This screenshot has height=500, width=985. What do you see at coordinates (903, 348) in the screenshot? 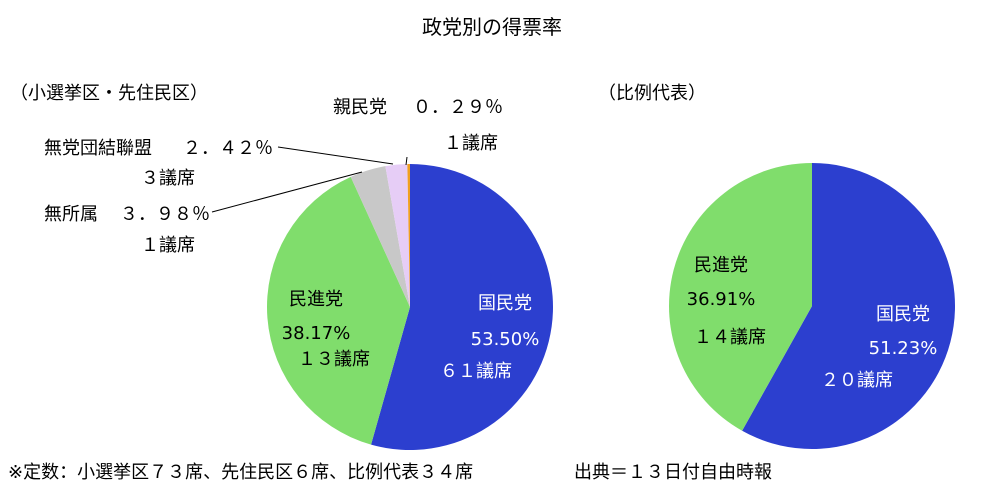
I see `label-right-kmt-value: 51.23%` at bounding box center [903, 348].